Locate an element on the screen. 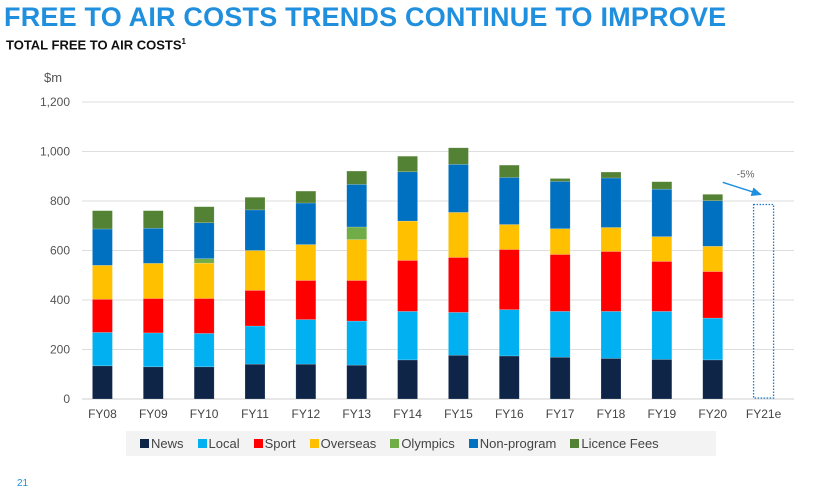 This screenshot has height=489, width=828. x-tick-label: FY12 is located at coordinates (306, 414).